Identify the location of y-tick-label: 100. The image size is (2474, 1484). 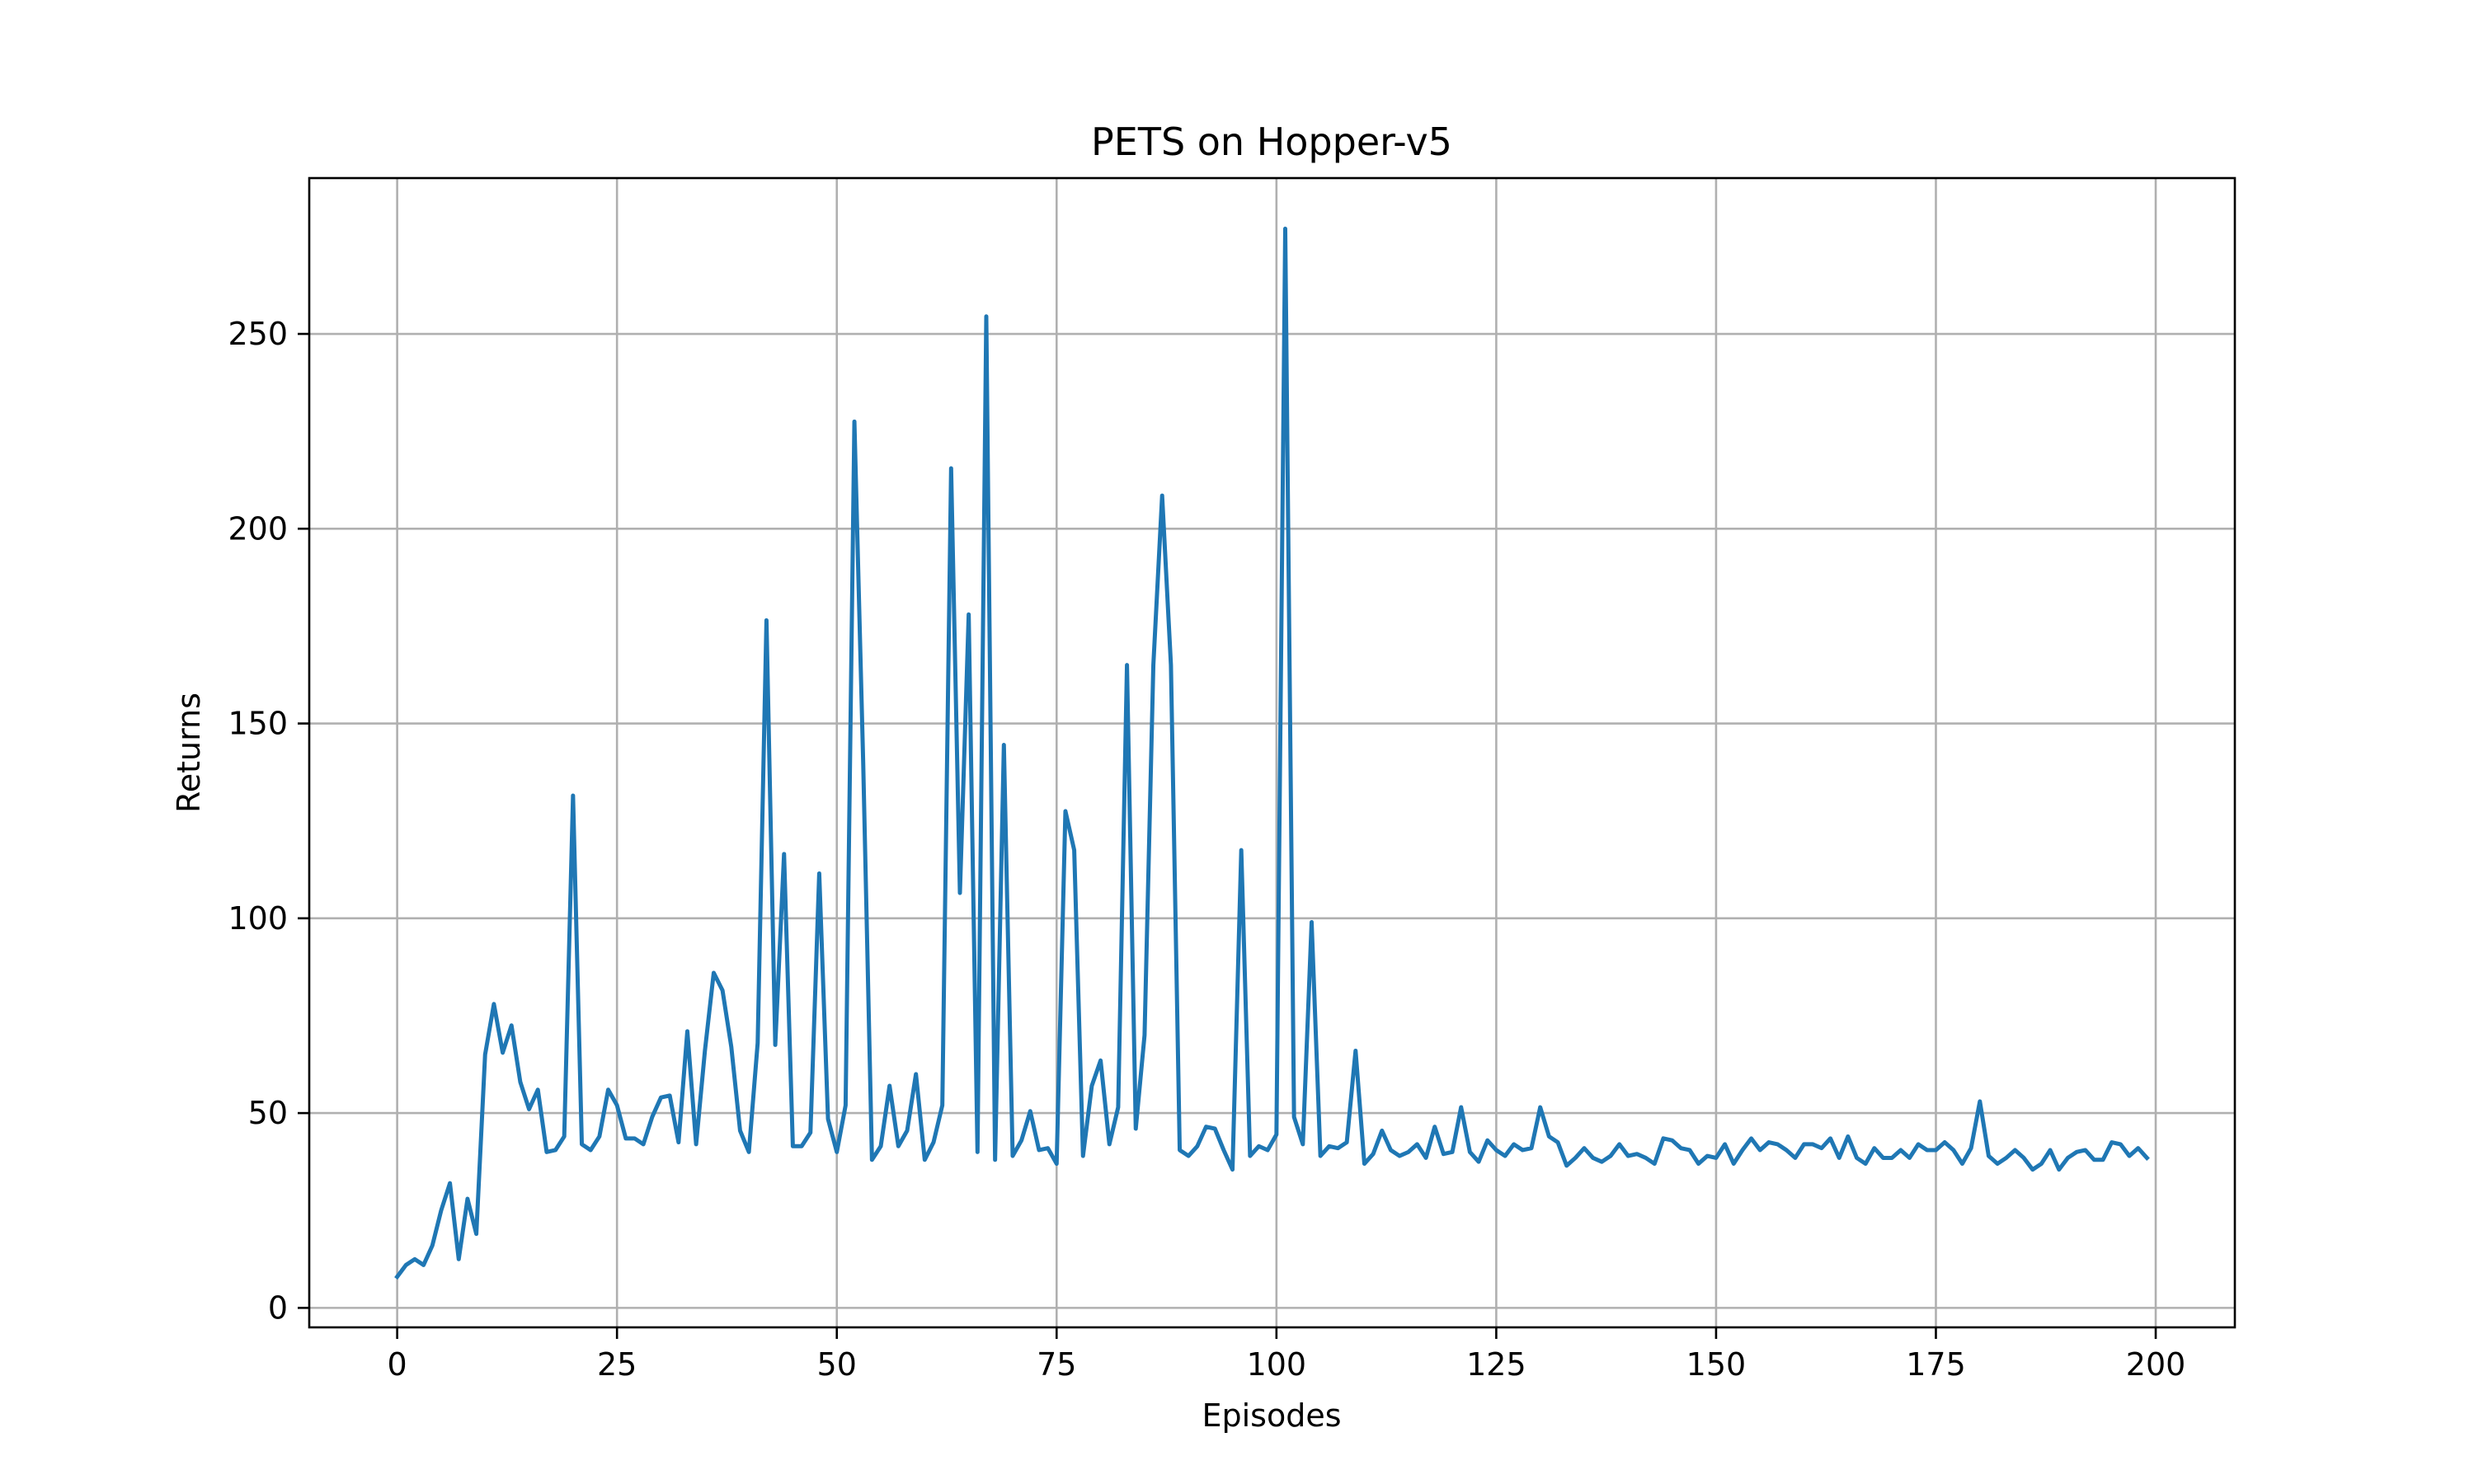
(258, 919).